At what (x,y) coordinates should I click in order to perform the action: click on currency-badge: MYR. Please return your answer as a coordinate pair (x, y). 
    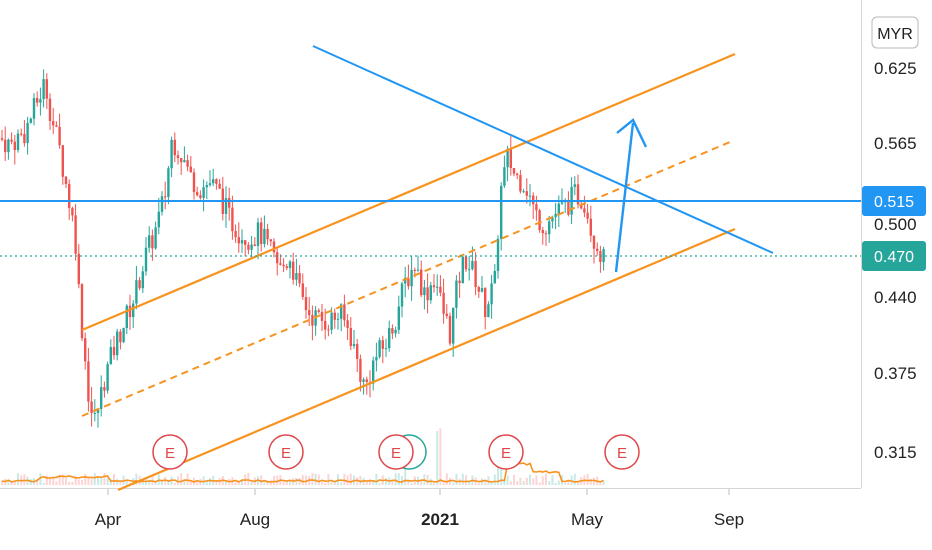
    Looking at the image, I should click on (895, 32).